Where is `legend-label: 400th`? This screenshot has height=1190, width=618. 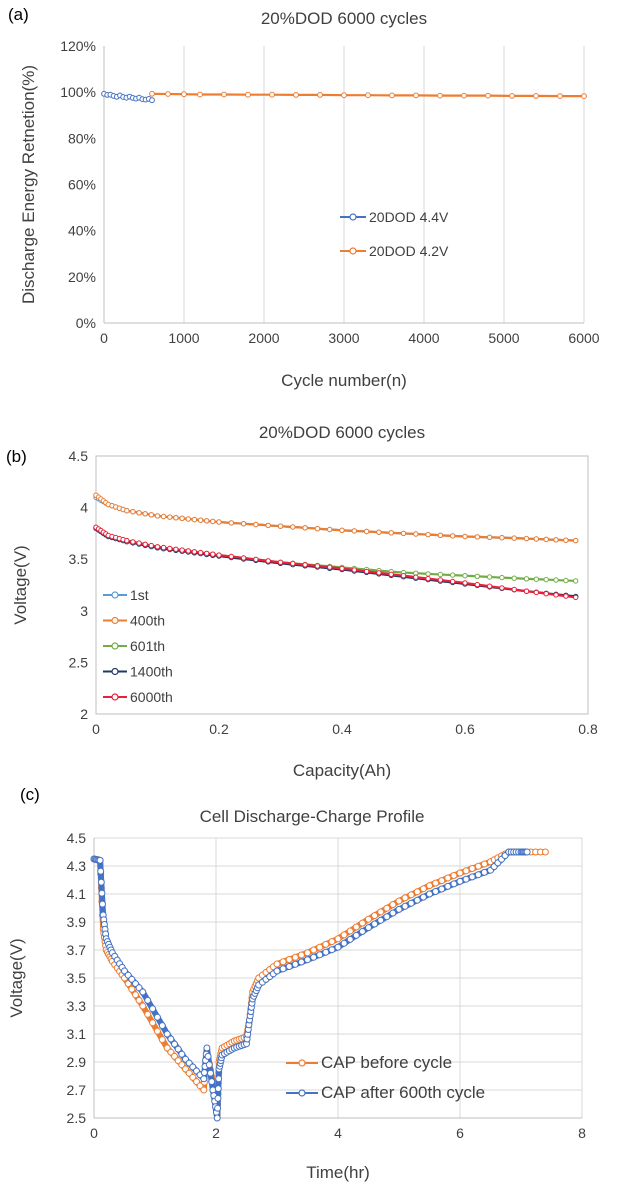 legend-label: 400th is located at coordinates (147, 621).